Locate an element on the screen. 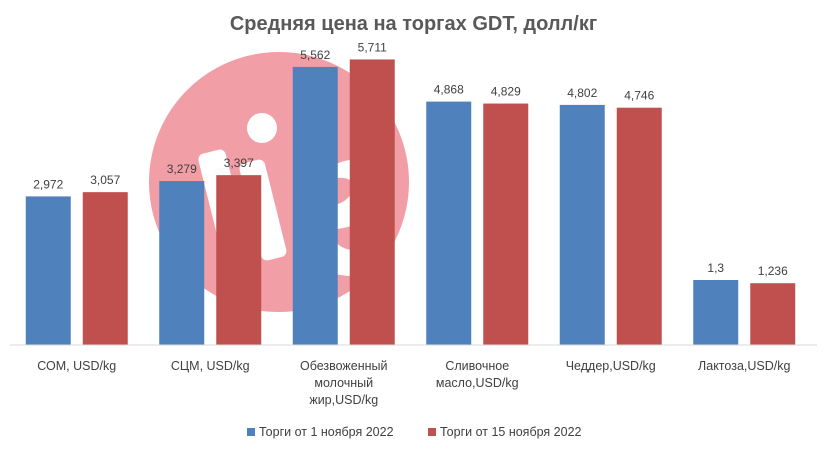 This screenshot has width=827, height=452. legend-label-series-1: Торги от 1 ноября 2022 is located at coordinates (326, 432).